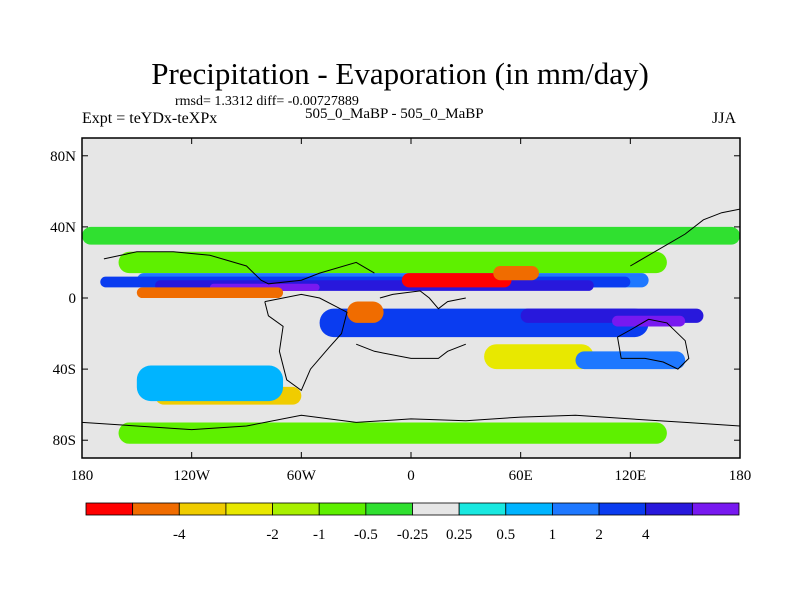 The image size is (800, 600). Describe the element at coordinates (192, 476) in the screenshot. I see `x-tick-label: 120W` at that location.